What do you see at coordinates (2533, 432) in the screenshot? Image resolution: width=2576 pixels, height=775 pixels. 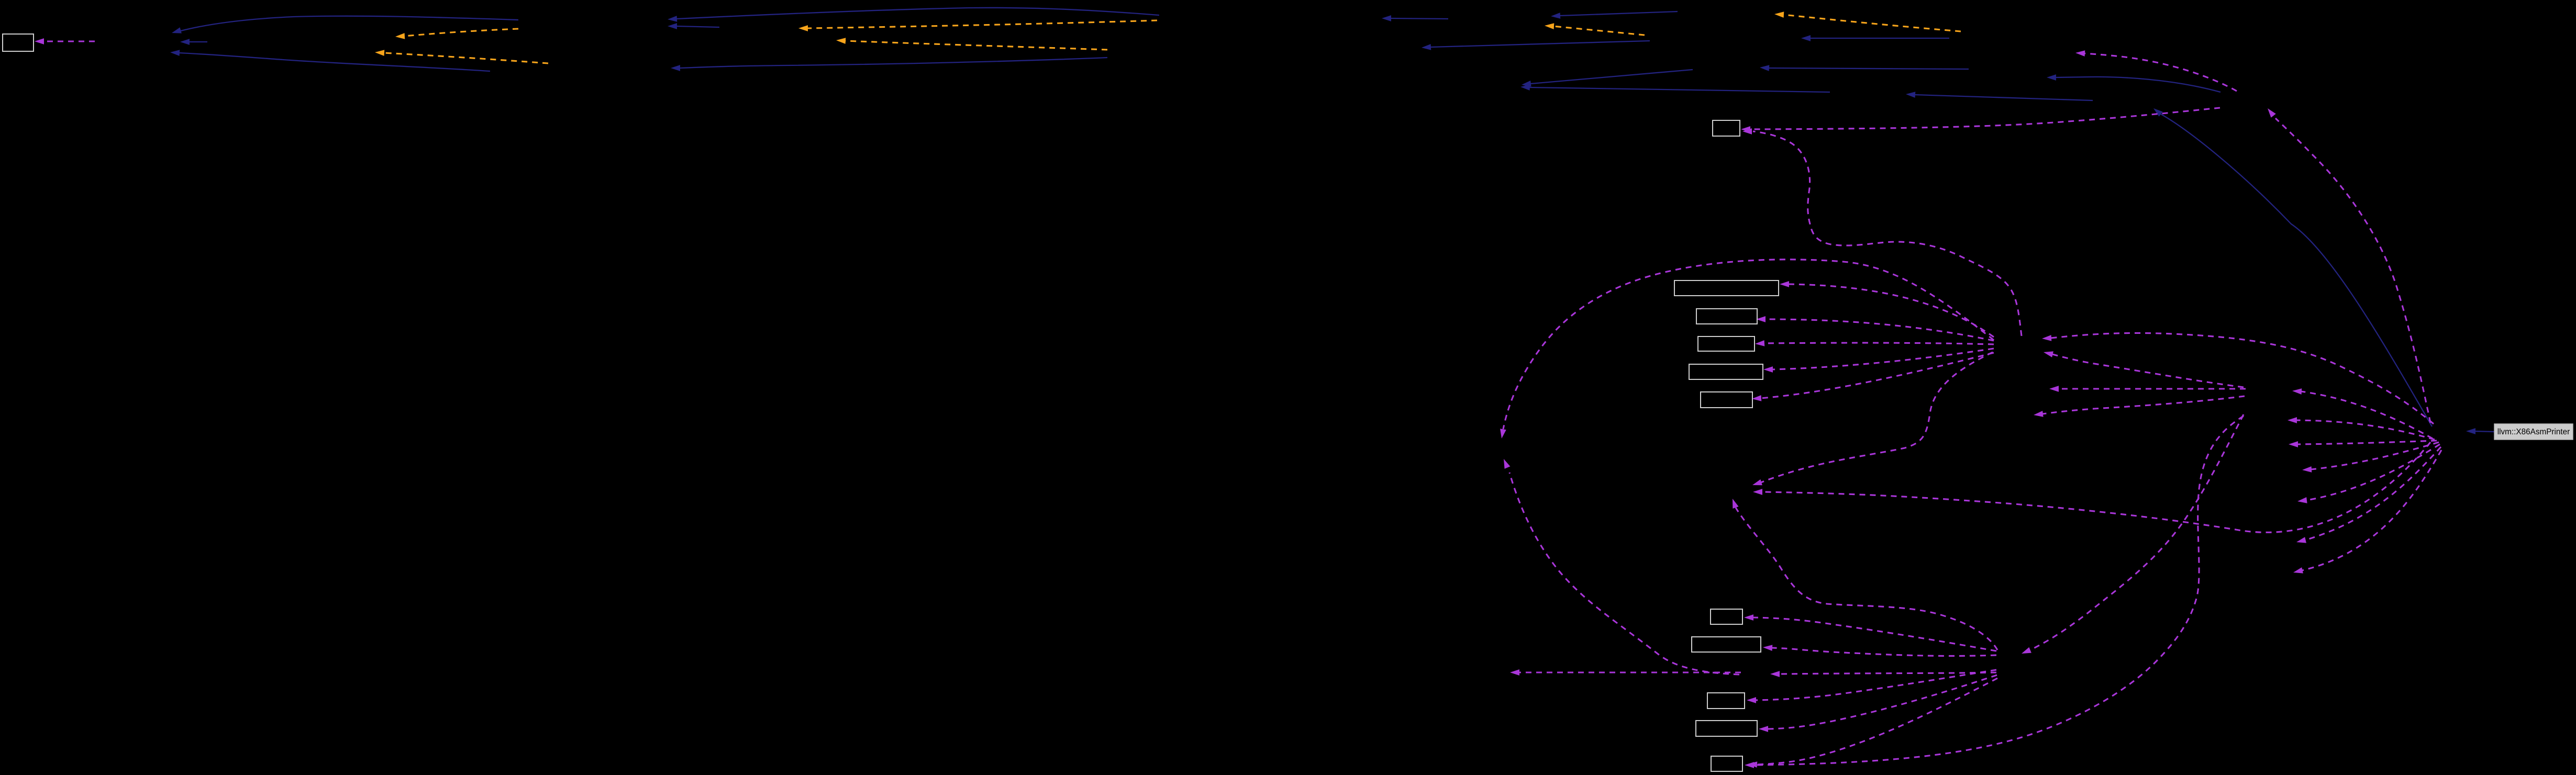 I see `svg-text: llvm::X86AsmPrinter` at bounding box center [2533, 432].